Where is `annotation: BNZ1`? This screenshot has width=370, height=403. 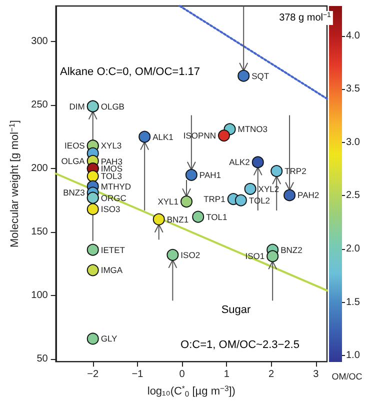 annotation: BNZ1 is located at coordinates (177, 219).